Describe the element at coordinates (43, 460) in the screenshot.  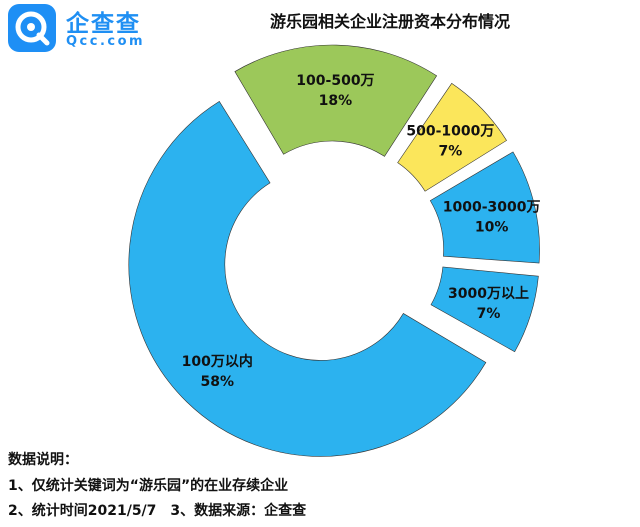
I see `notes-heading: 数据说明：` at that location.